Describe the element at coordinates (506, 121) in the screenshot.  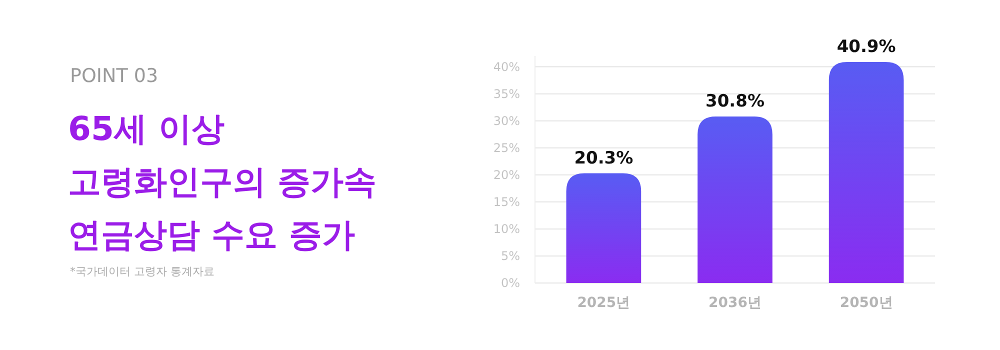
I see `y-tick-label: 30%` at that location.